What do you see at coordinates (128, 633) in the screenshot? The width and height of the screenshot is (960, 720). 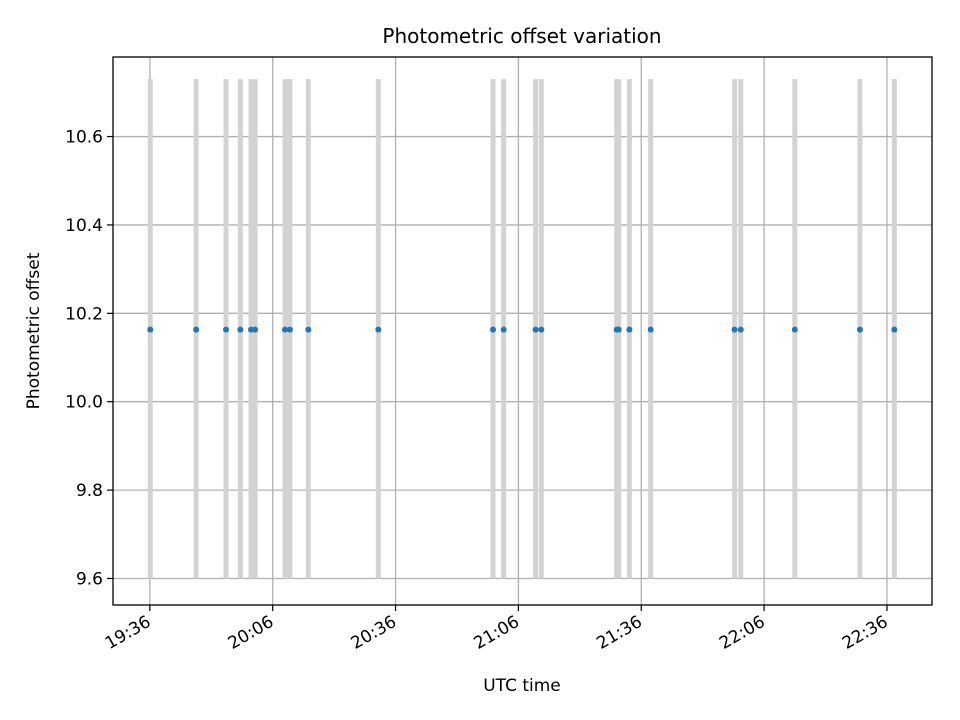 I see `x-tick-label: 19:36` at bounding box center [128, 633].